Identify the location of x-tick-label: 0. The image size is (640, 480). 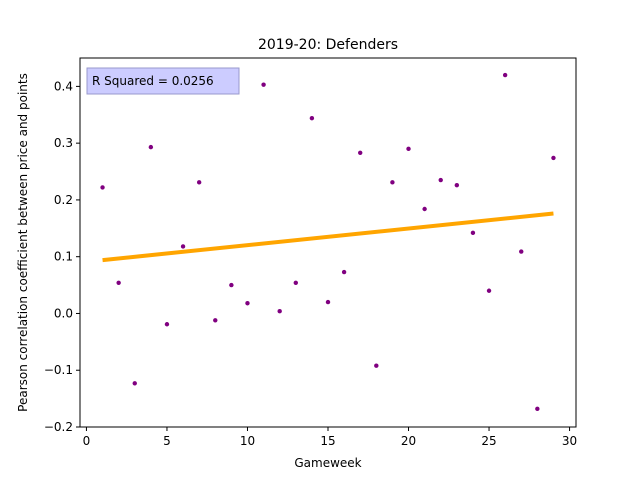
(87, 441).